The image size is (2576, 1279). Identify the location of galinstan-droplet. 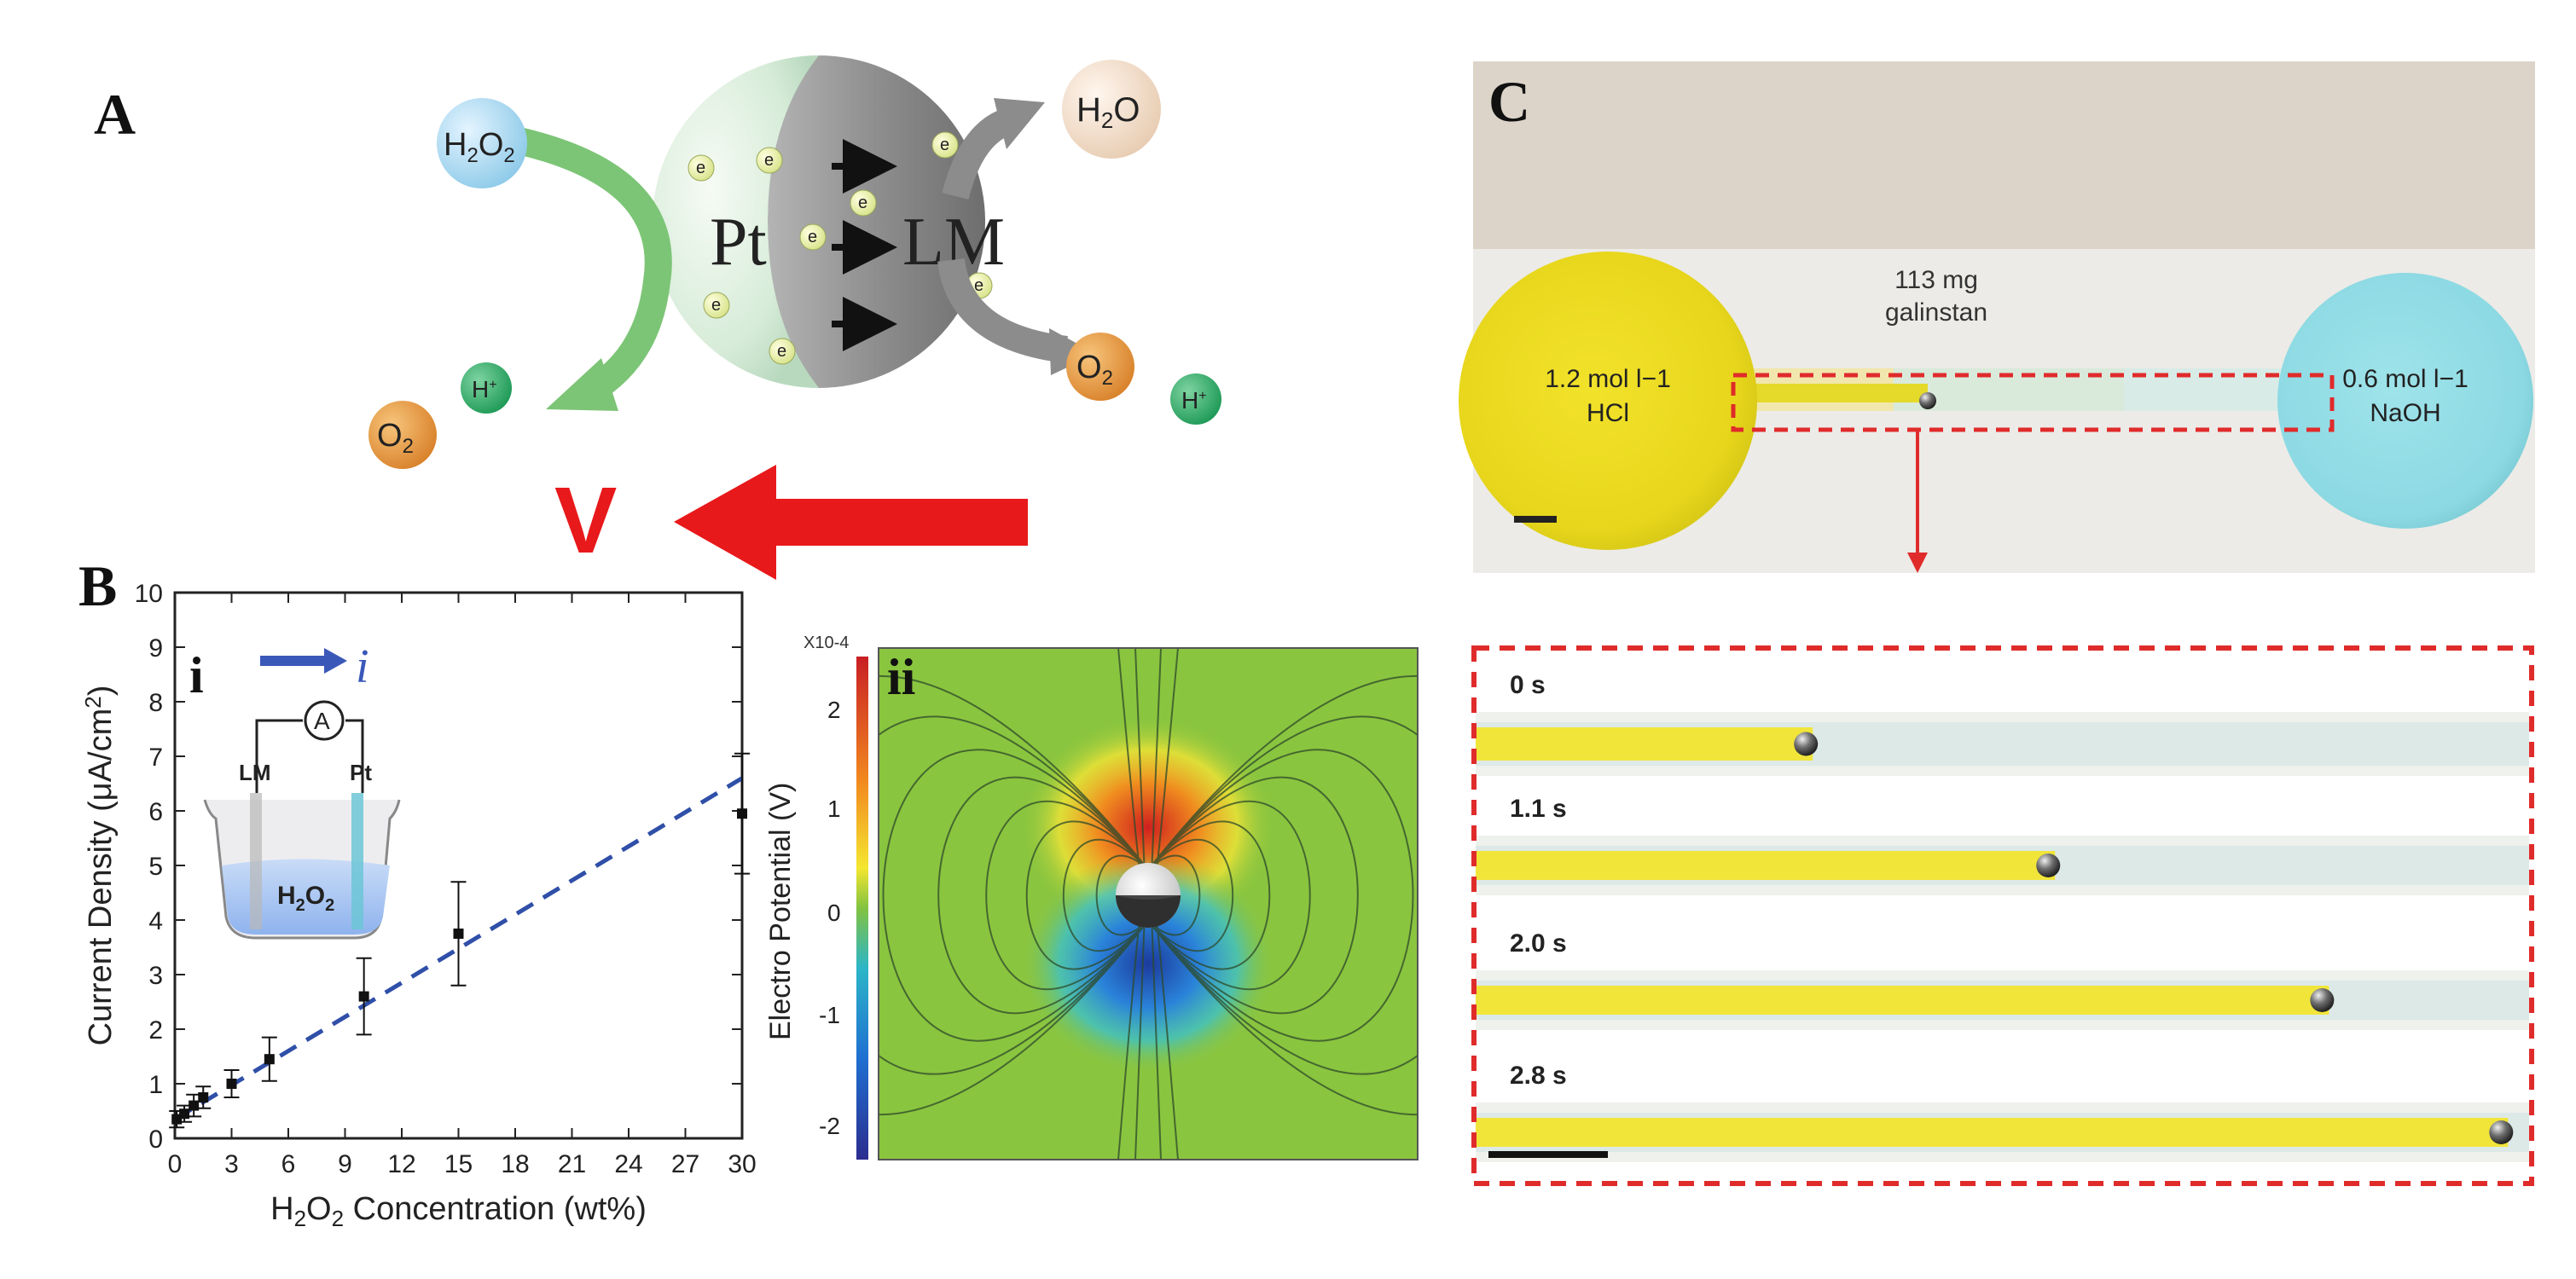
(1927, 400).